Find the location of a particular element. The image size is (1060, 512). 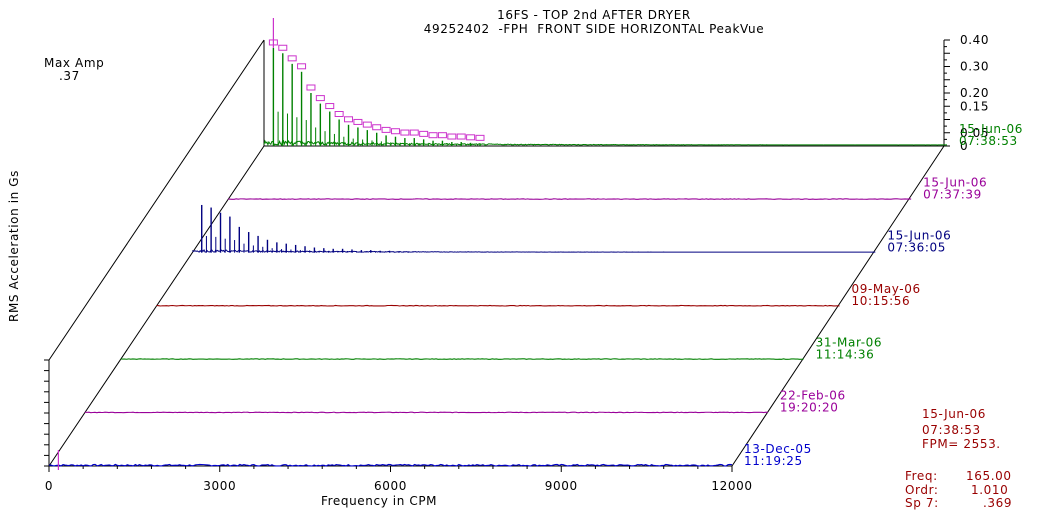

series-time-label: 07:37:39 is located at coordinates (952, 194).